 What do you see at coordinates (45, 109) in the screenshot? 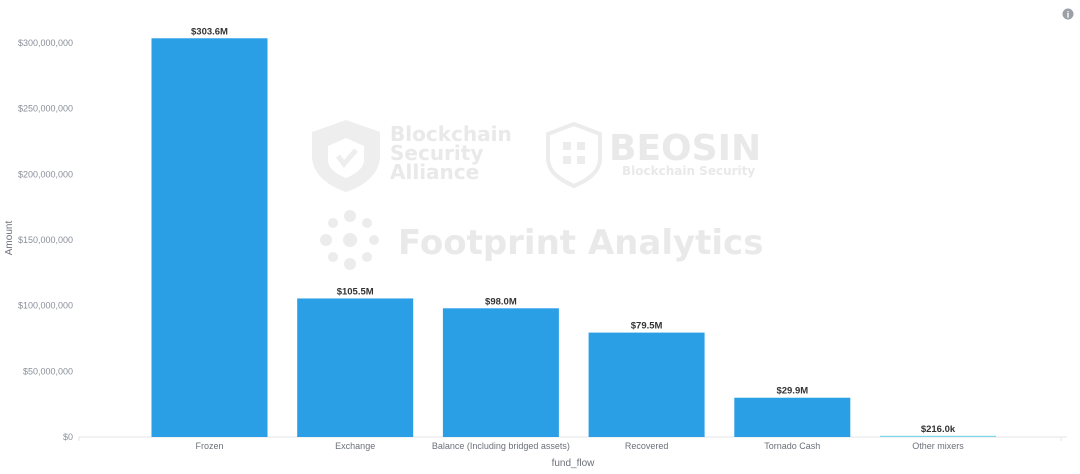
I see `y-tick-label: $250,000,000` at bounding box center [45, 109].